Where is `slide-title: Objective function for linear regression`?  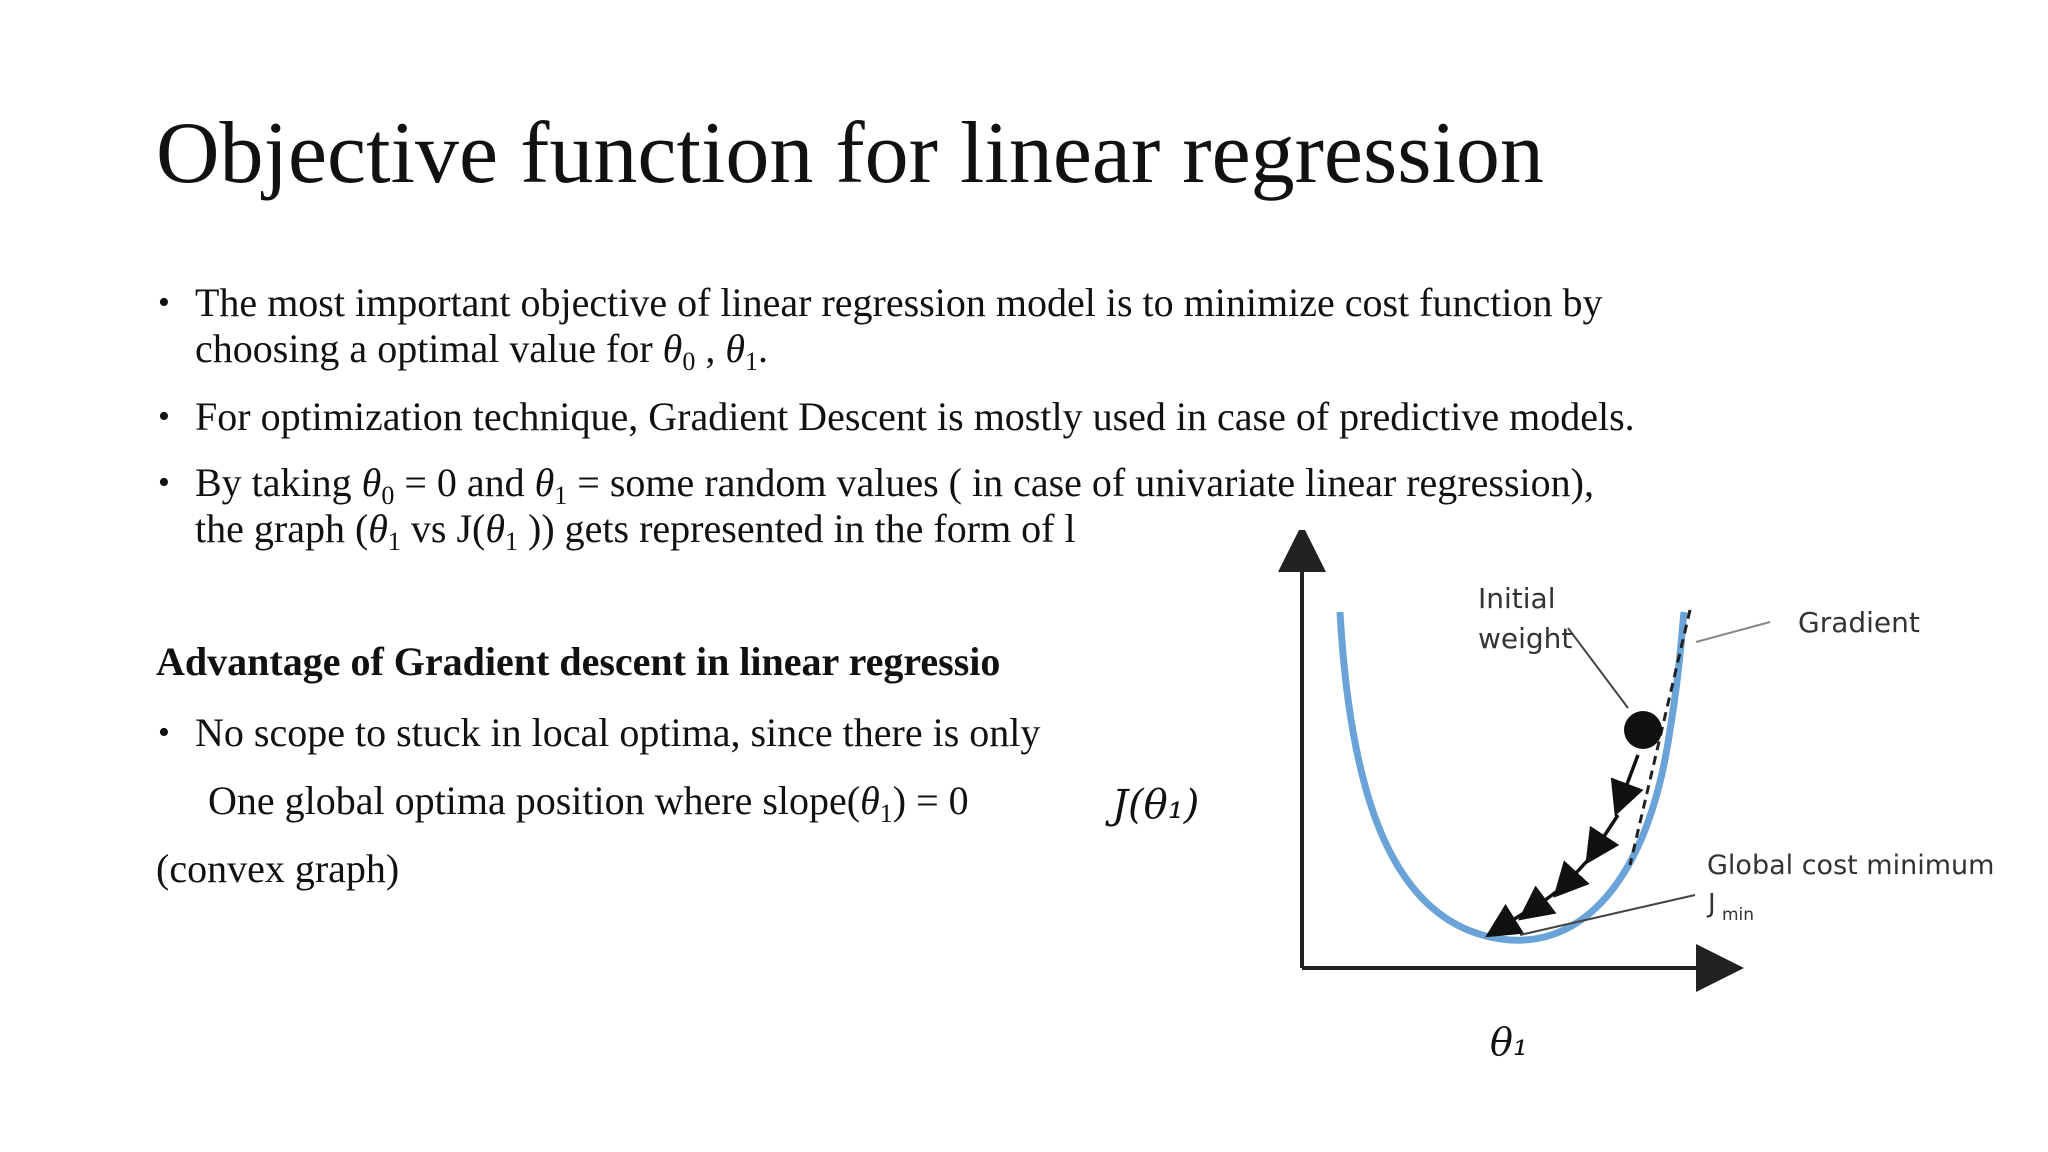 slide-title: Objective function for linear regression is located at coordinates (850, 153).